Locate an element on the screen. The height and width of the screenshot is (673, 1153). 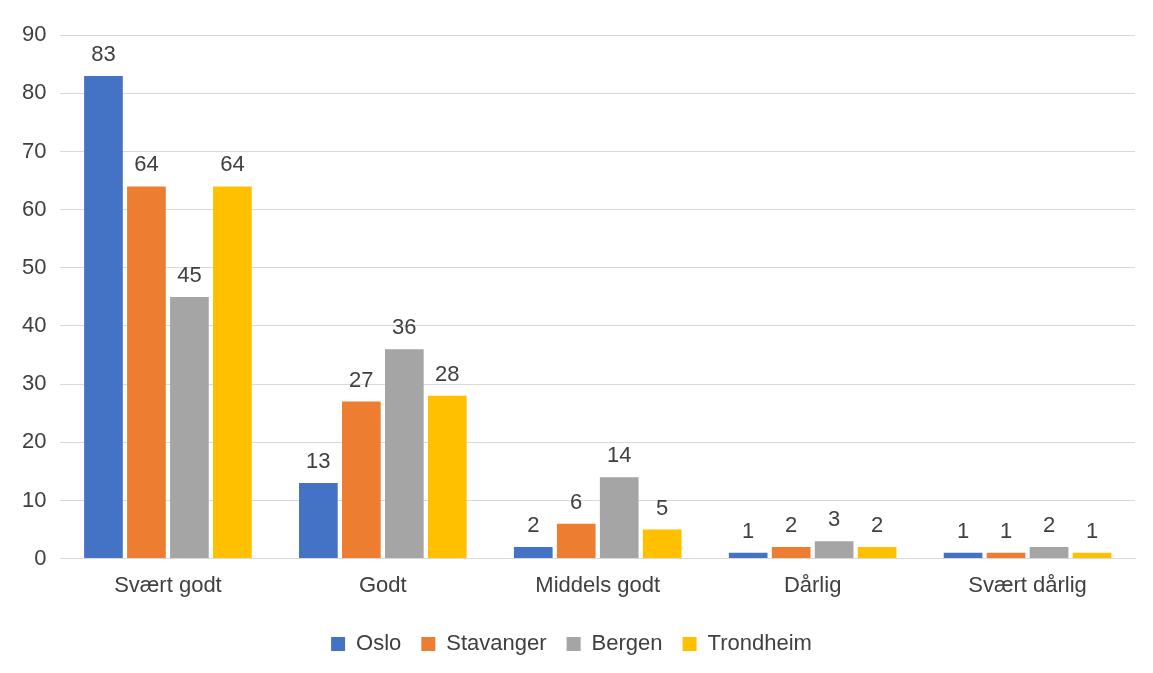
y-tick-label: 0 is located at coordinates (40, 557).